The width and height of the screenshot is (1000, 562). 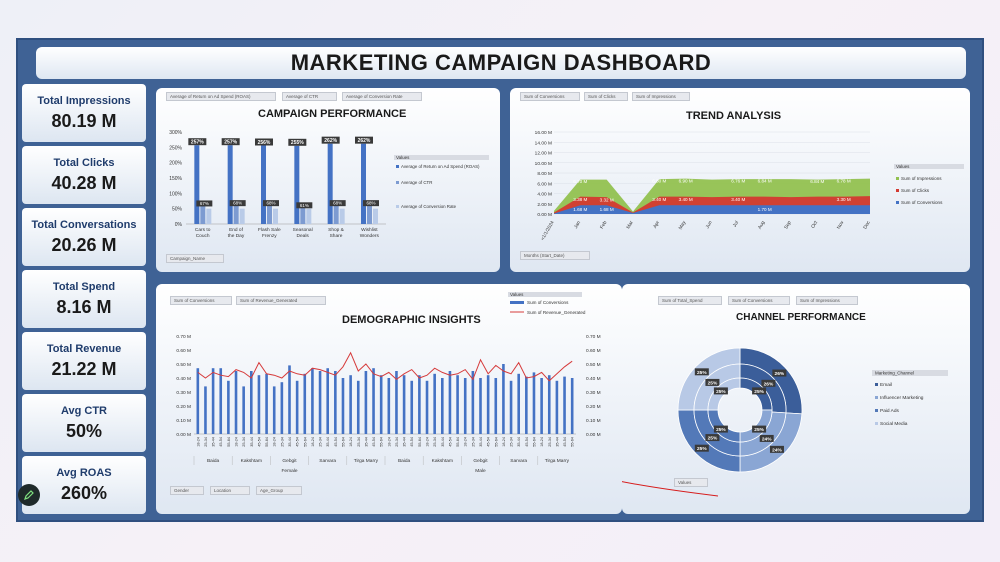 What do you see at coordinates (517, 294) in the screenshot?
I see `legend-title: Values` at bounding box center [517, 294].